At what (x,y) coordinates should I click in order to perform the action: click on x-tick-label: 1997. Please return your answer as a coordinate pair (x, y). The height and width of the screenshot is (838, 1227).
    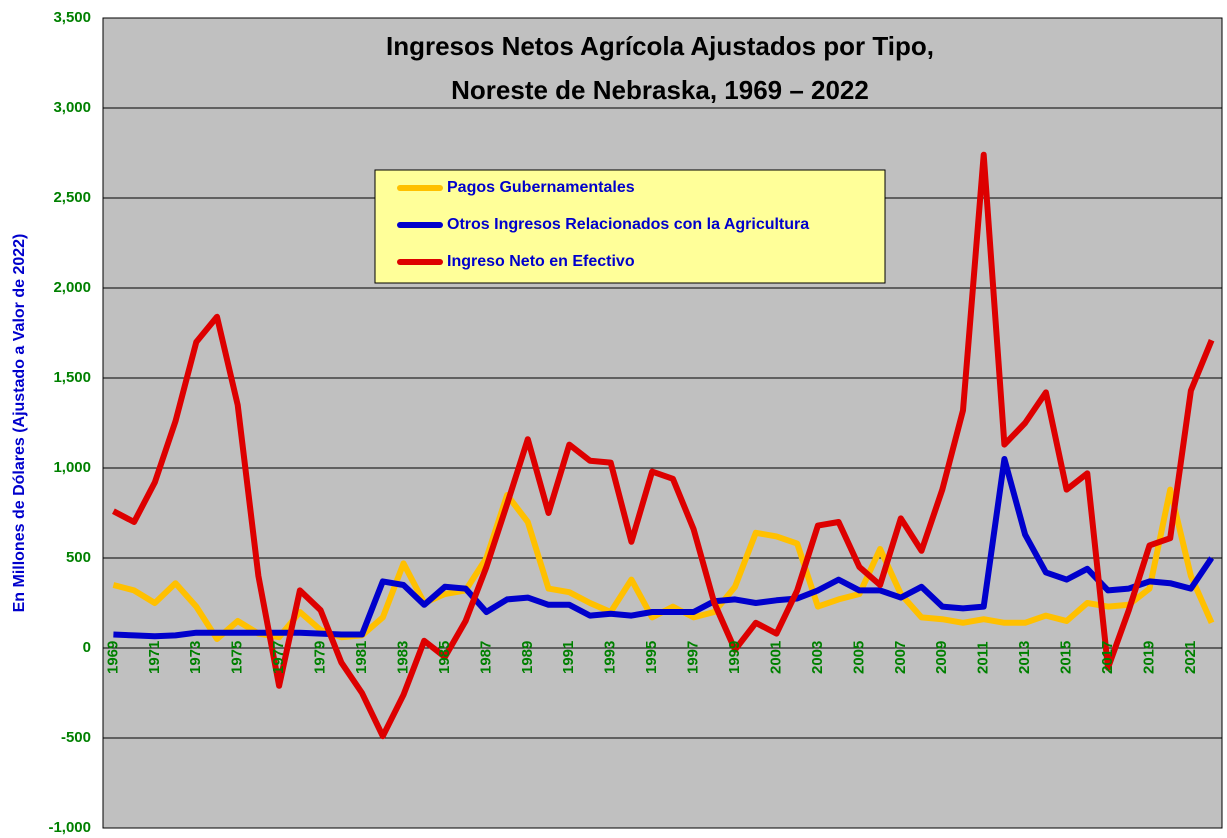
    Looking at the image, I should click on (693, 657).